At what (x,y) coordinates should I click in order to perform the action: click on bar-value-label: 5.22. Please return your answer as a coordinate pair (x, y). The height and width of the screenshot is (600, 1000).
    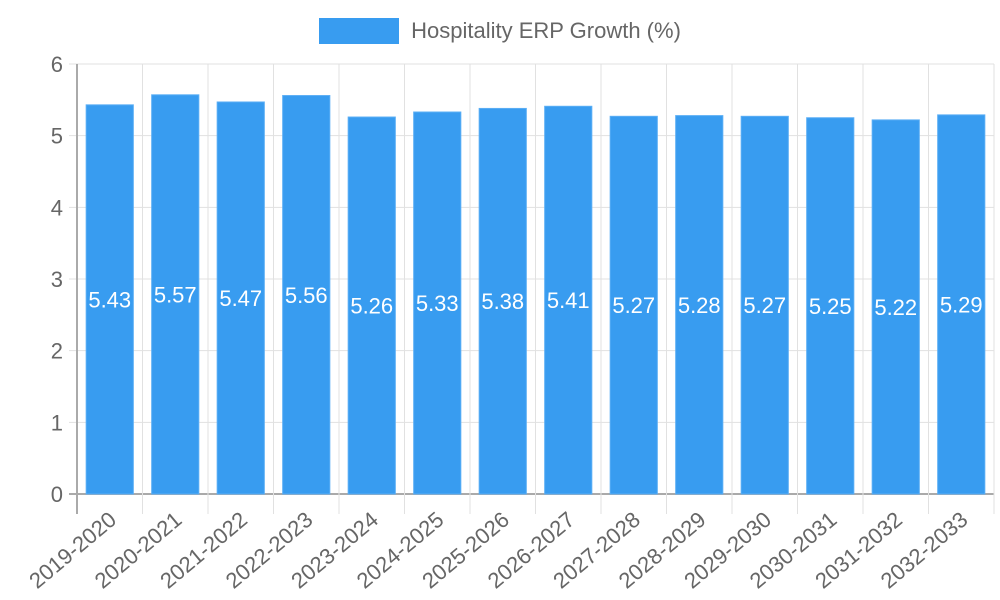
    Looking at the image, I should click on (895, 307).